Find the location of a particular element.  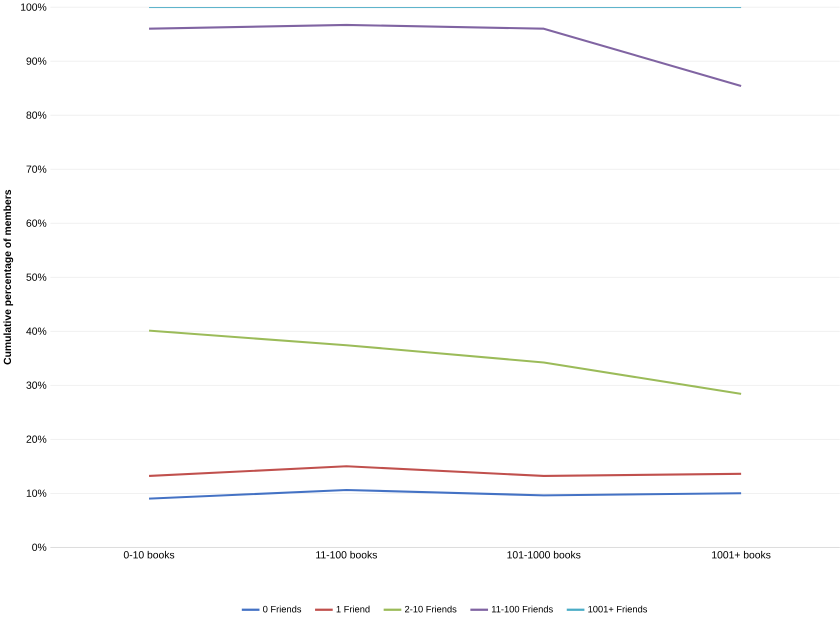

y-tick-label: 50% is located at coordinates (36, 277).